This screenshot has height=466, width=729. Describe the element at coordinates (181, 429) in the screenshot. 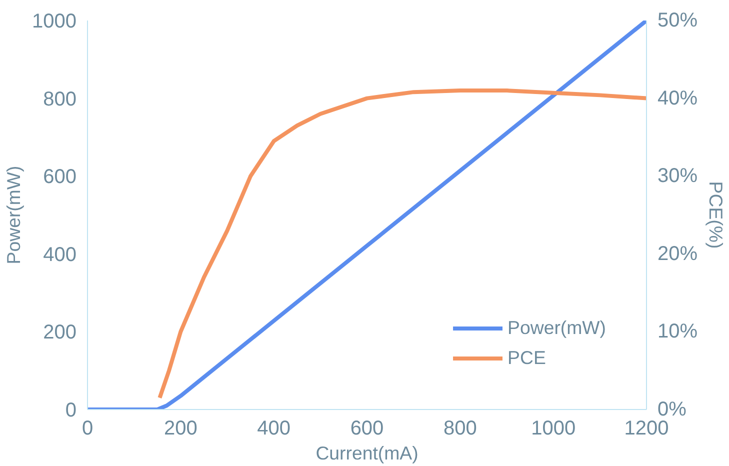

I see `x-tick-label: 200` at that location.